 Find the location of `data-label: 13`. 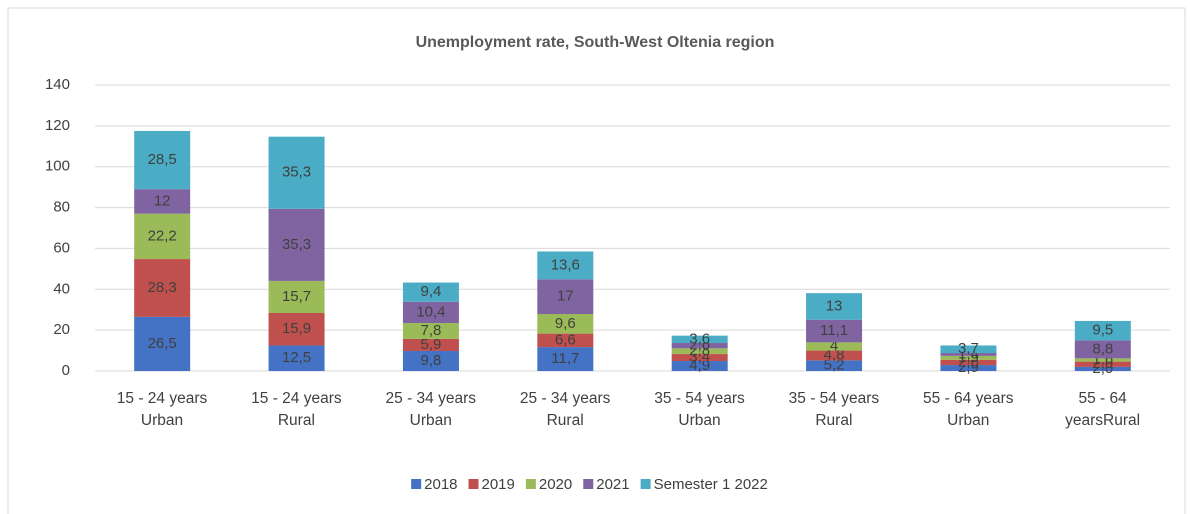

data-label: 13 is located at coordinates (834, 305).